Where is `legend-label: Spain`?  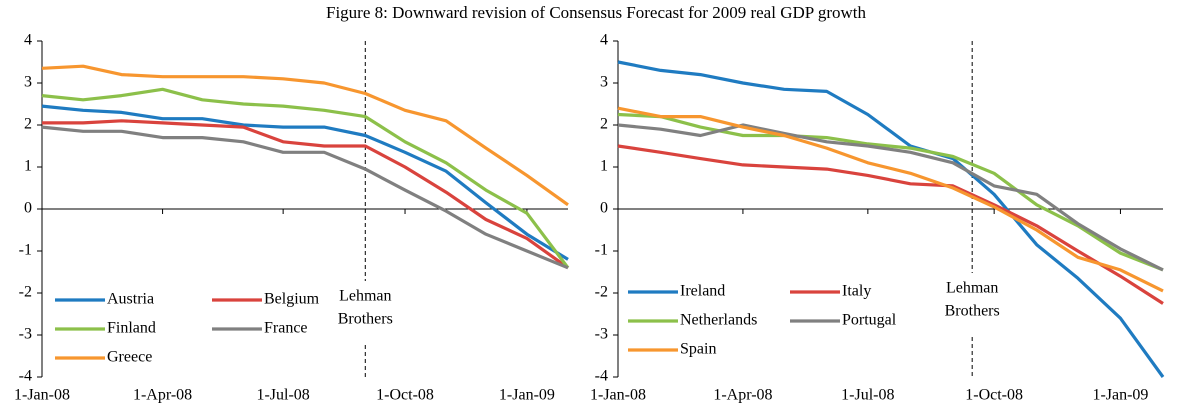 legend-label: Spain is located at coordinates (698, 349).